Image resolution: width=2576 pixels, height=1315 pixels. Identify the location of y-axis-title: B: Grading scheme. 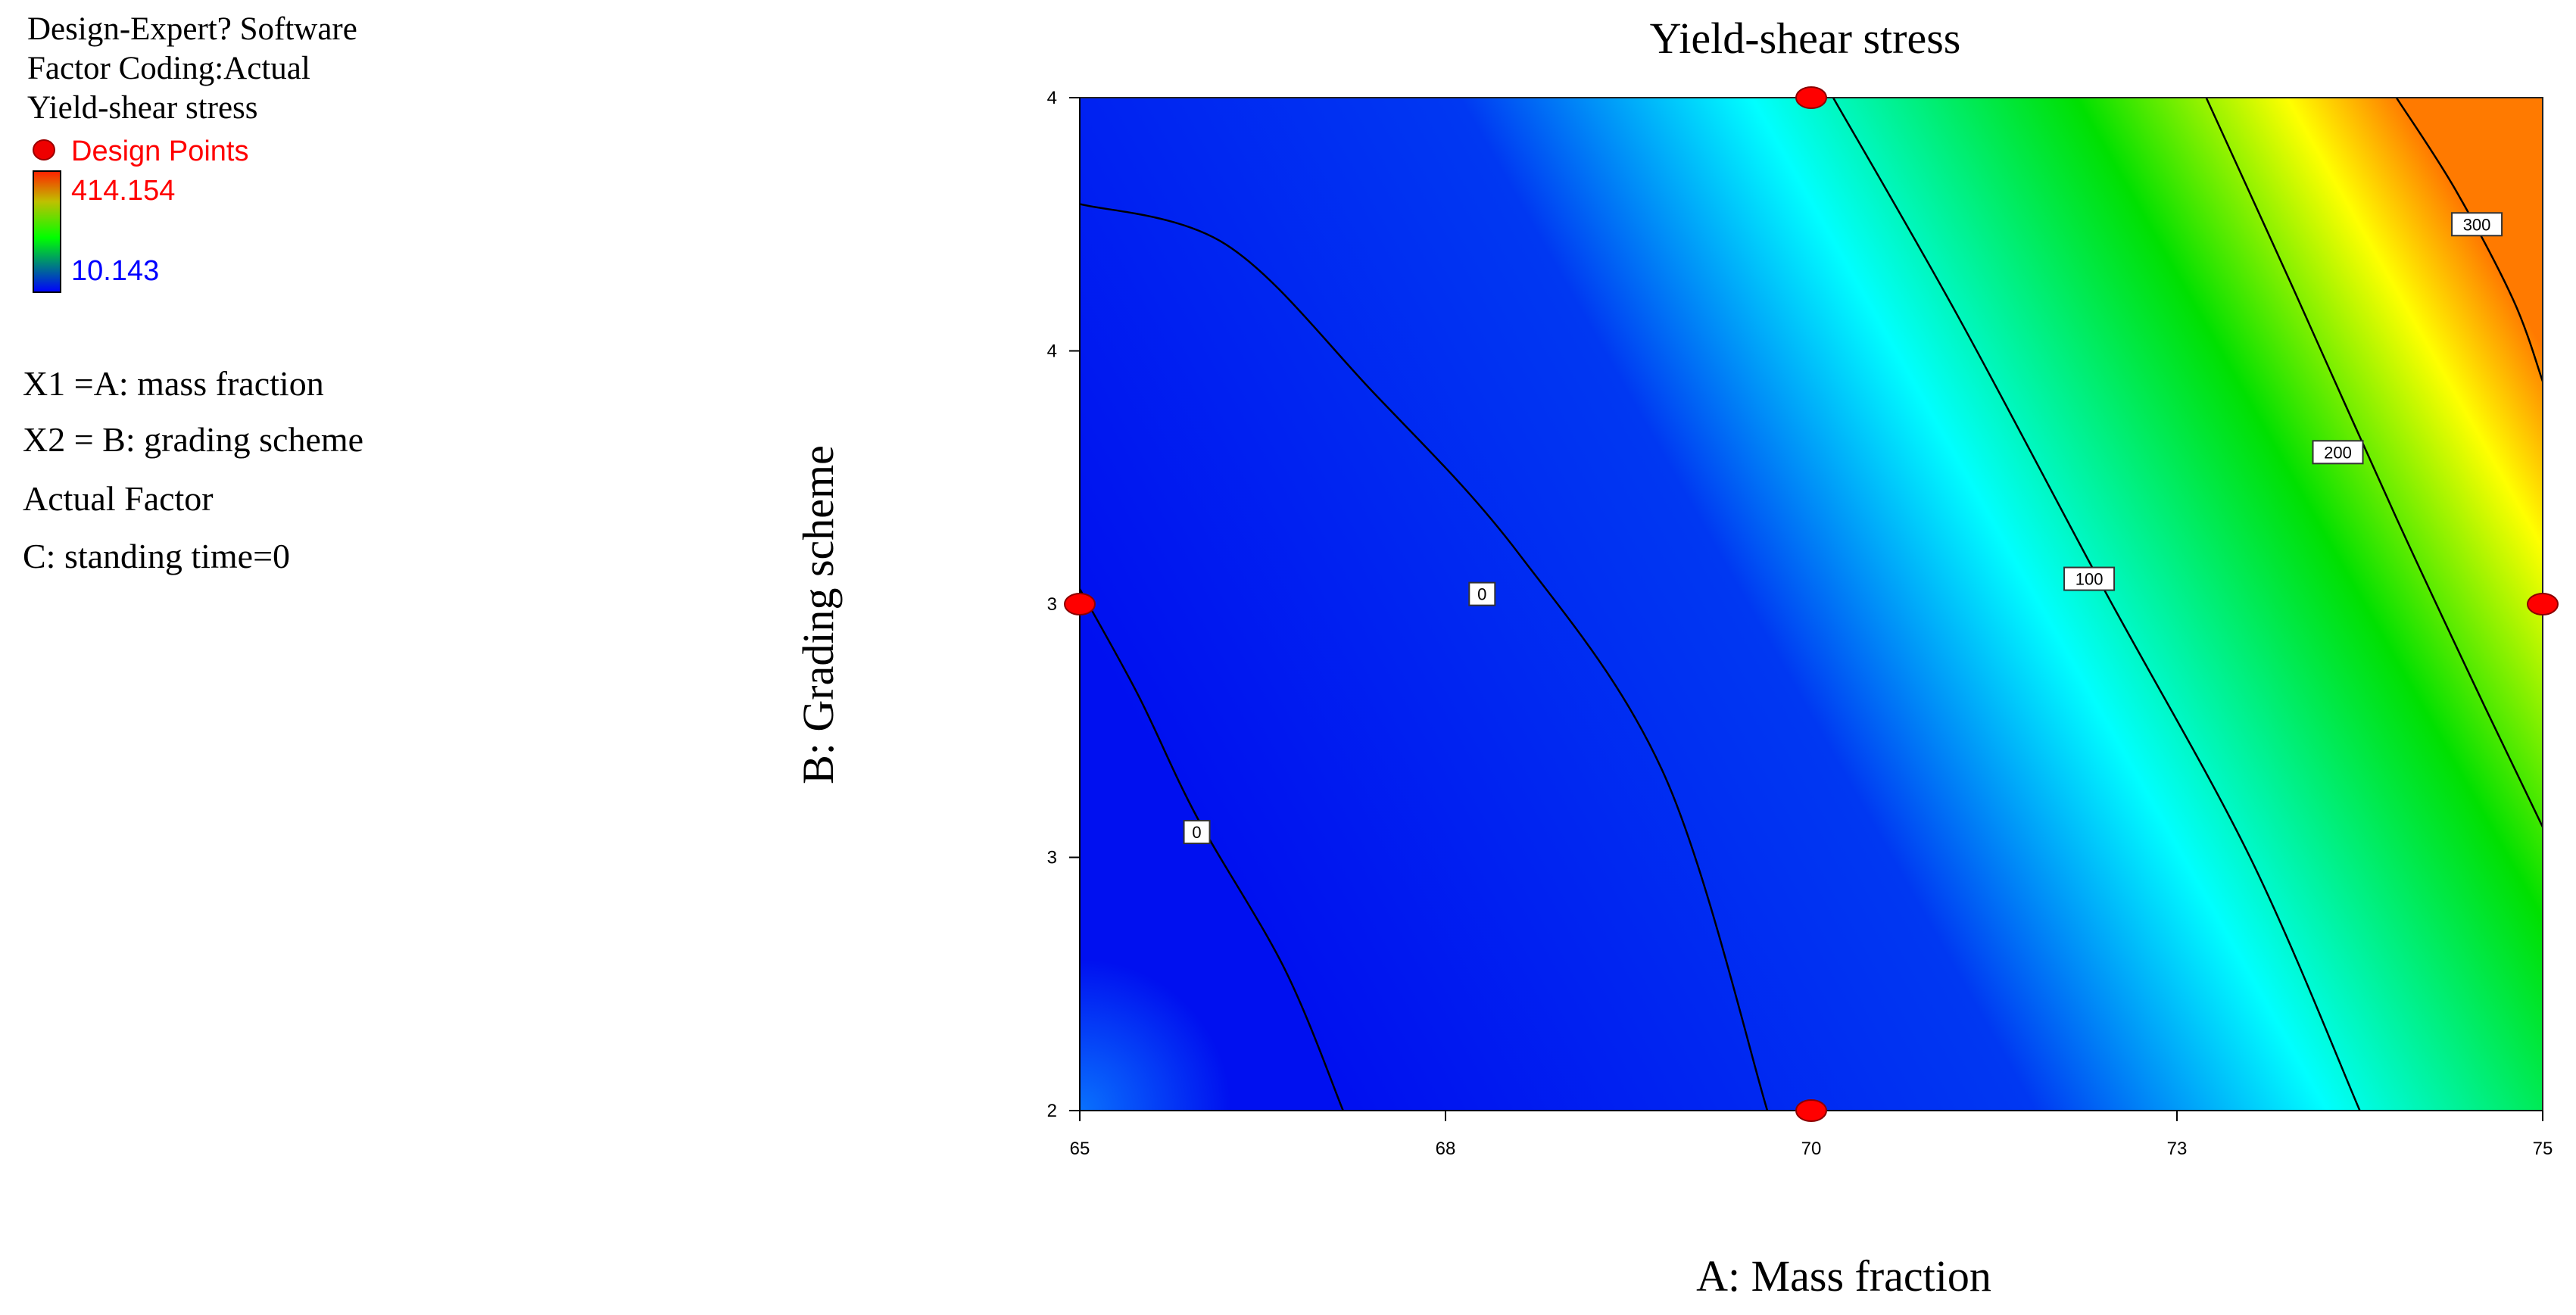
(818, 614).